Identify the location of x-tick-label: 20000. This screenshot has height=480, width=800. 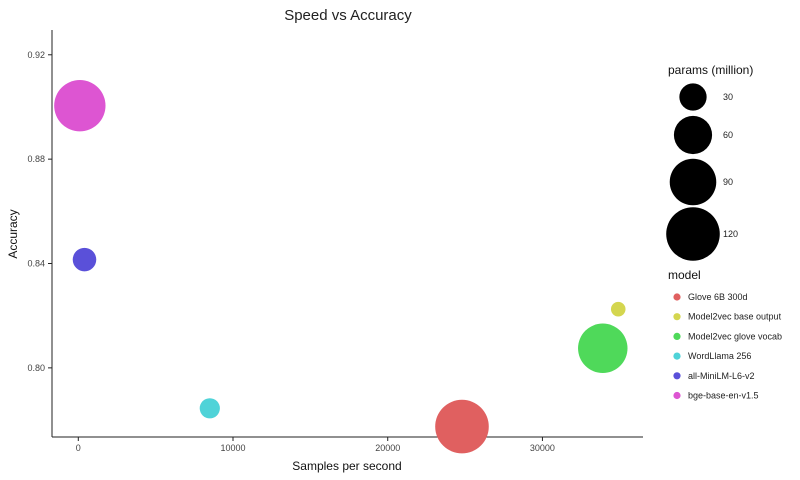
(387, 448).